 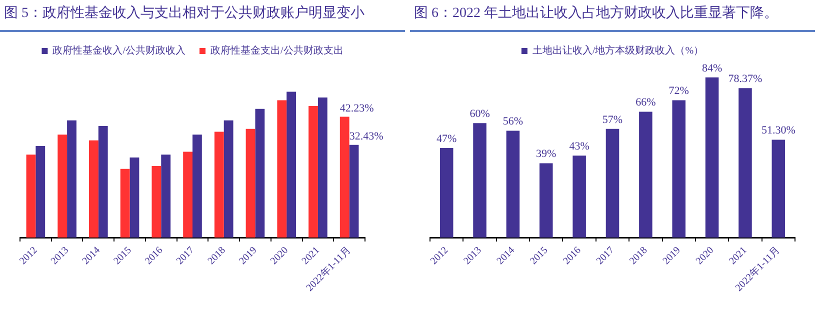 What do you see at coordinates (738, 255) in the screenshot?
I see `x-tick-label: 2021` at bounding box center [738, 255].